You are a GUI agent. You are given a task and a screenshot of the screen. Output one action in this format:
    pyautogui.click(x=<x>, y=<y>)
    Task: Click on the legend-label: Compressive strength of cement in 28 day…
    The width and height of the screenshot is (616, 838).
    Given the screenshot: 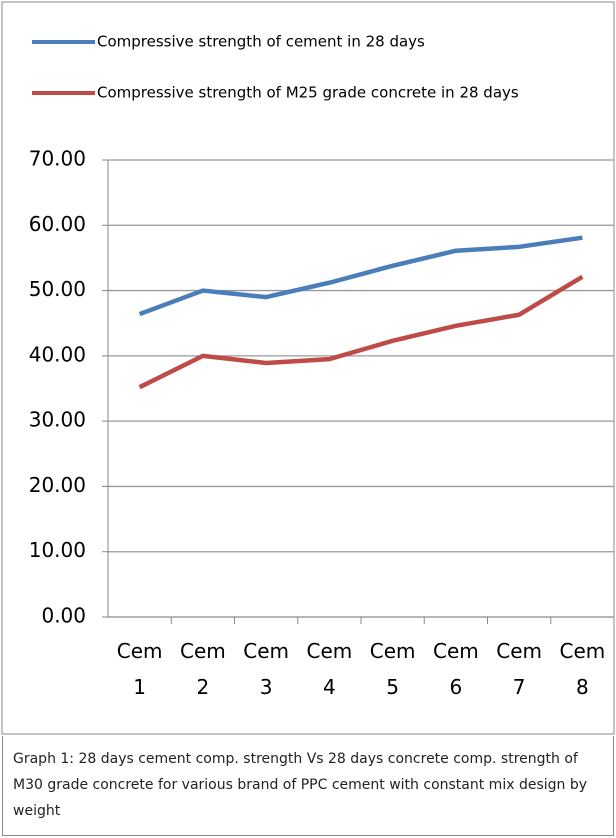 What is the action you would take?
    pyautogui.click(x=261, y=42)
    